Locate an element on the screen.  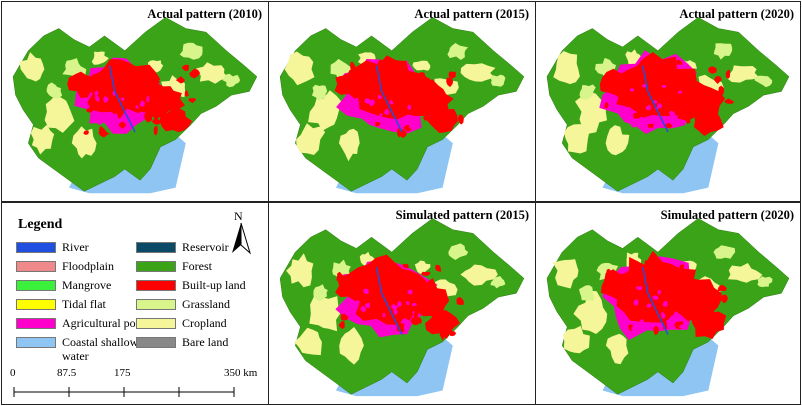
built-up-east is located at coordinates (426, 97).